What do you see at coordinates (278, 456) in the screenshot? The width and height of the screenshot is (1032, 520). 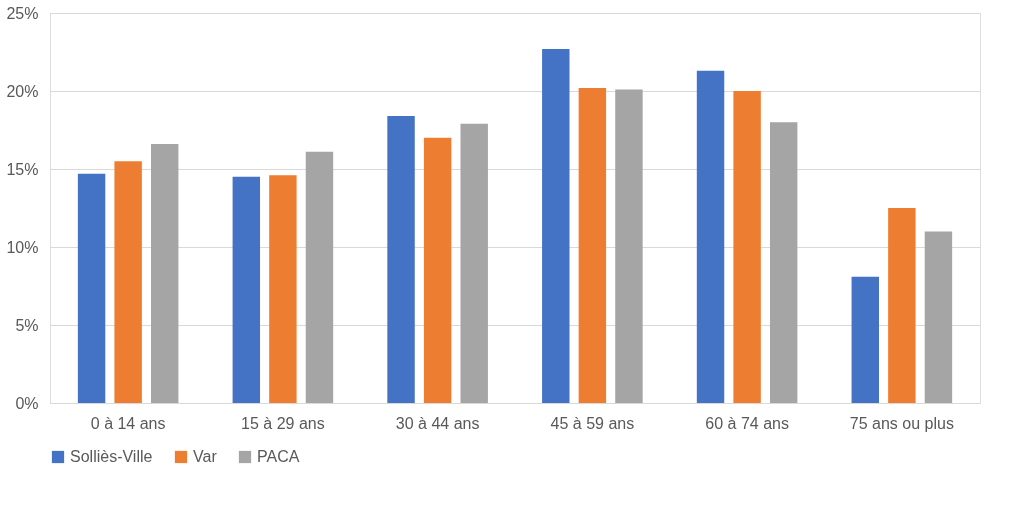 I see `legend-label: PACA` at bounding box center [278, 456].